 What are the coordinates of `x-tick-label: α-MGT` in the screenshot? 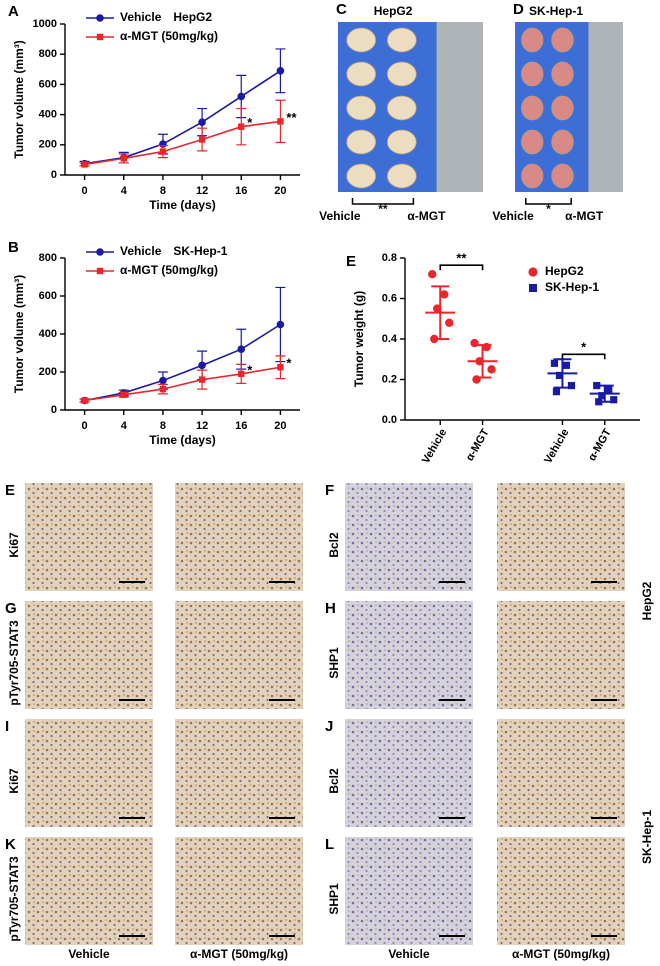 It's located at (600, 445).